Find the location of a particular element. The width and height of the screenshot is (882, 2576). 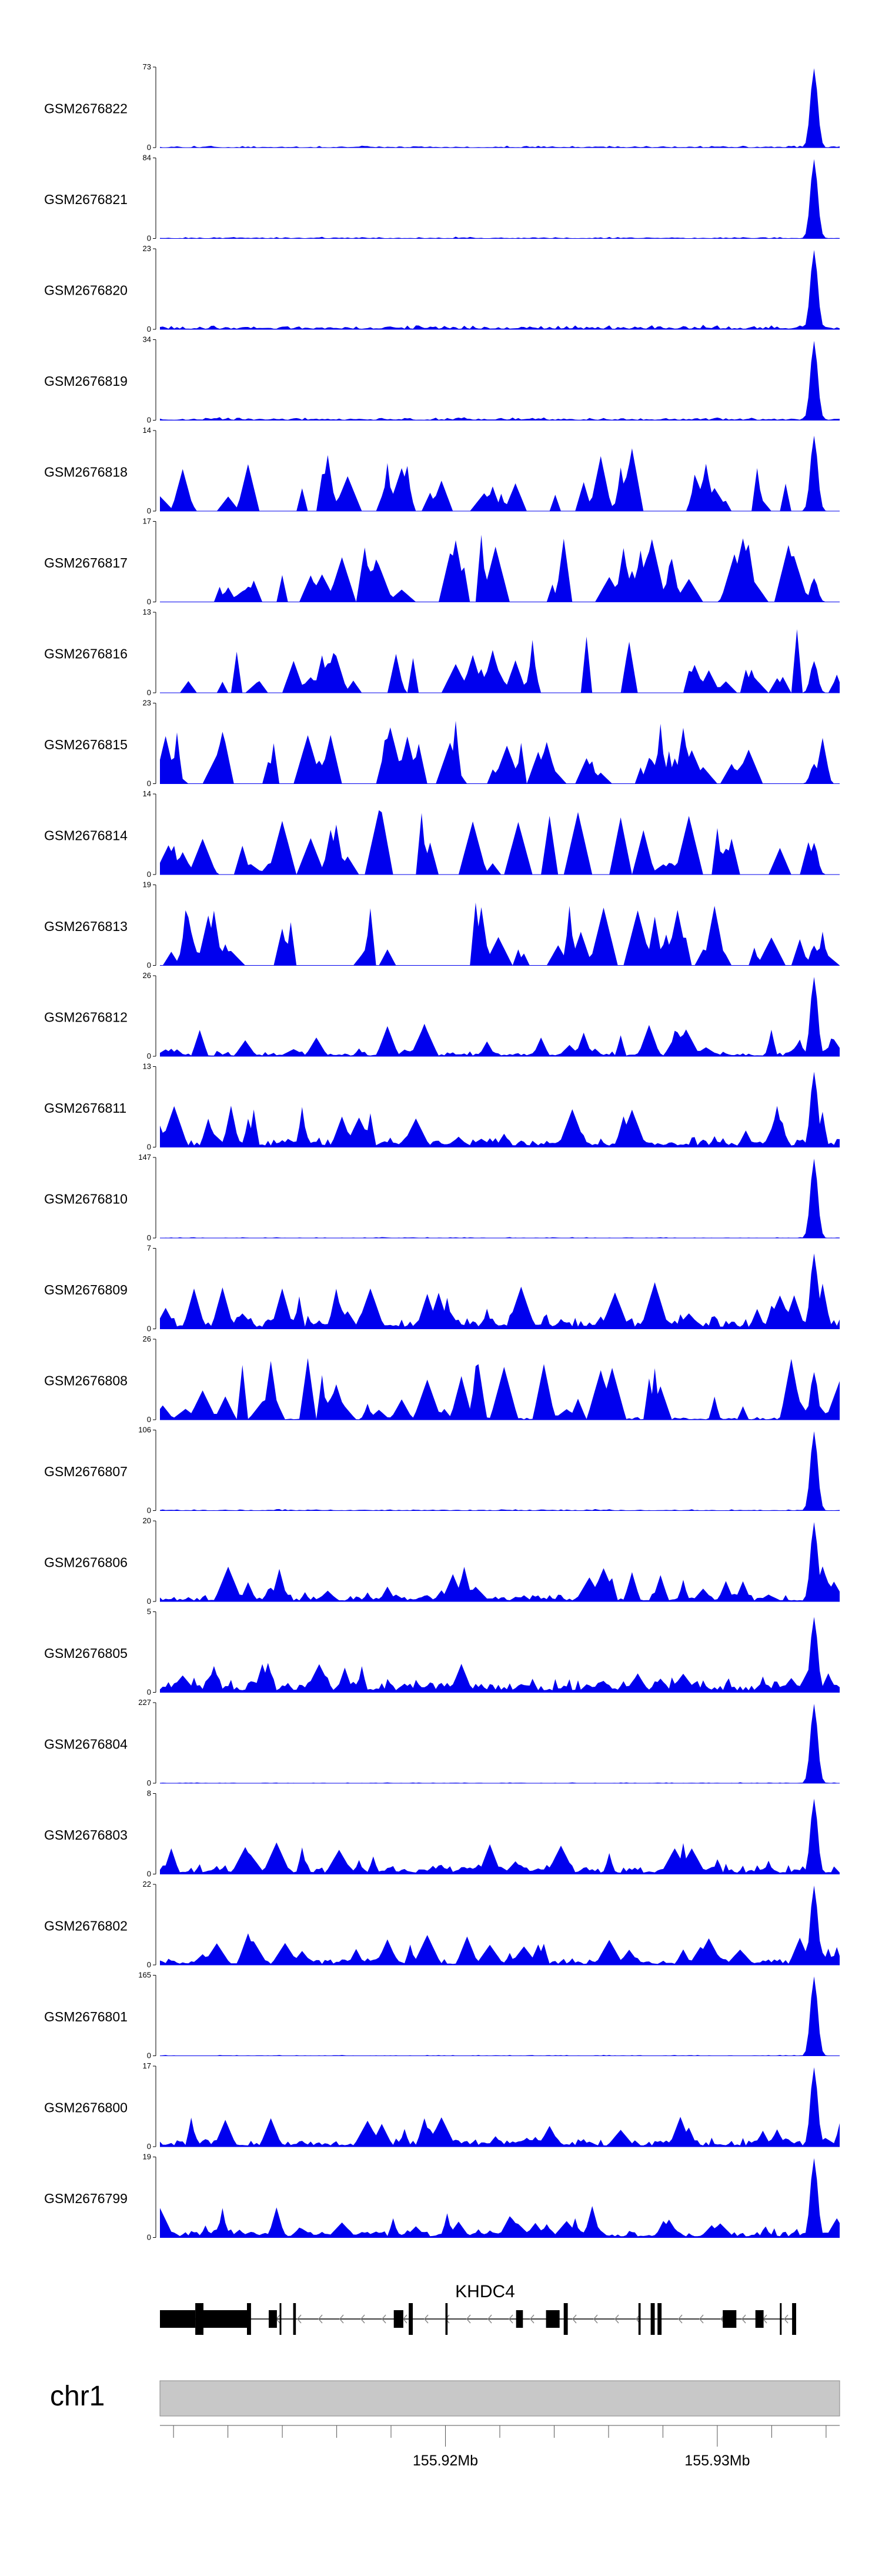

track-label: GSM2676822 is located at coordinates (86, 108).